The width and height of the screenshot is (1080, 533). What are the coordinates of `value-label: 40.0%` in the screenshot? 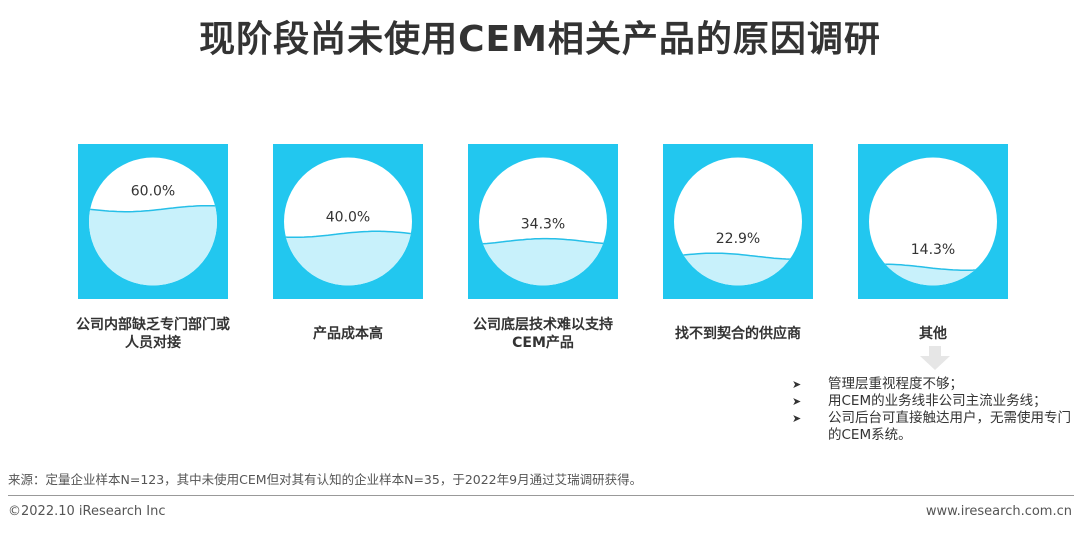 It's located at (348, 217).